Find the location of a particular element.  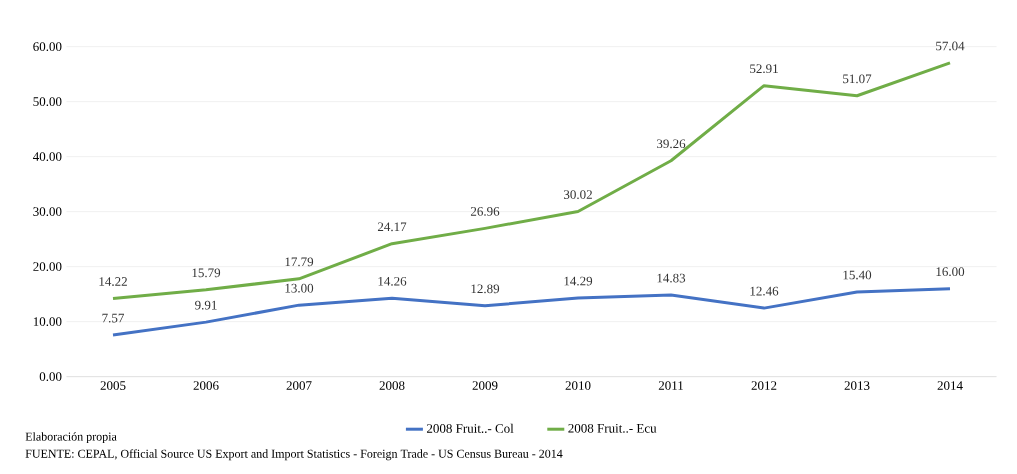

data-label: 39.26 is located at coordinates (671, 144).